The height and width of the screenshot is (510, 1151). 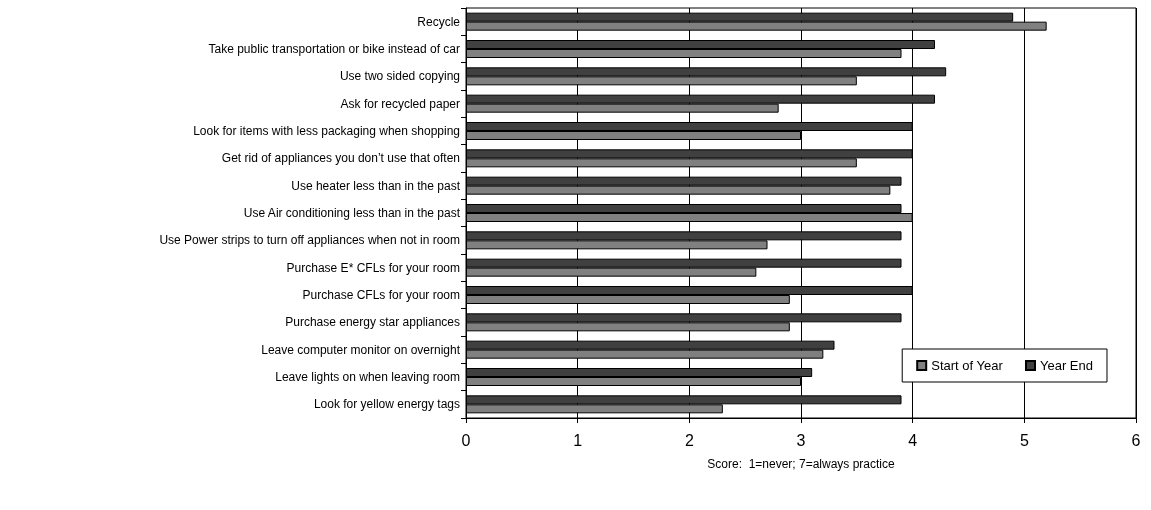 I want to click on y-tick-label: Leave computer monitor on overnight, so click(x=361, y=349).